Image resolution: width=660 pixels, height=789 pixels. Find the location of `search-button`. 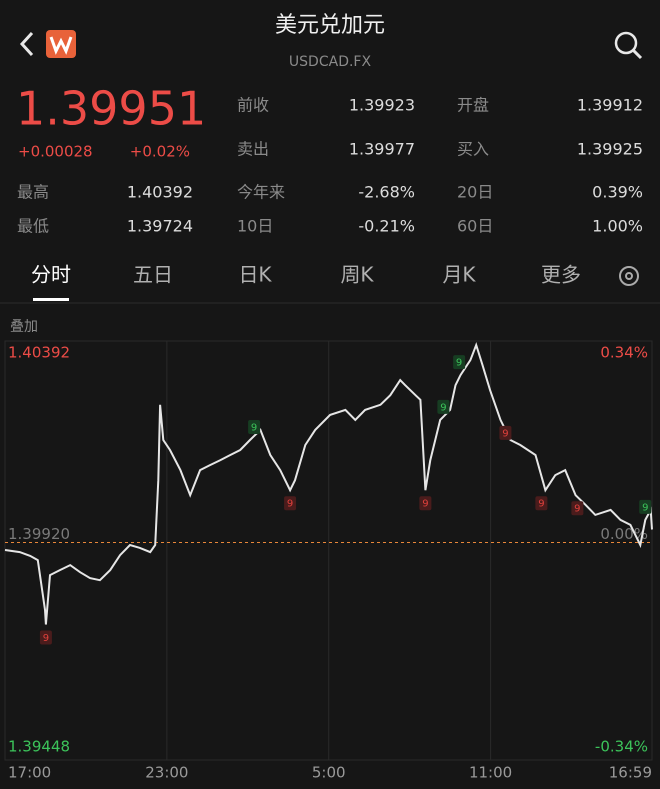

search-button is located at coordinates (628, 45).